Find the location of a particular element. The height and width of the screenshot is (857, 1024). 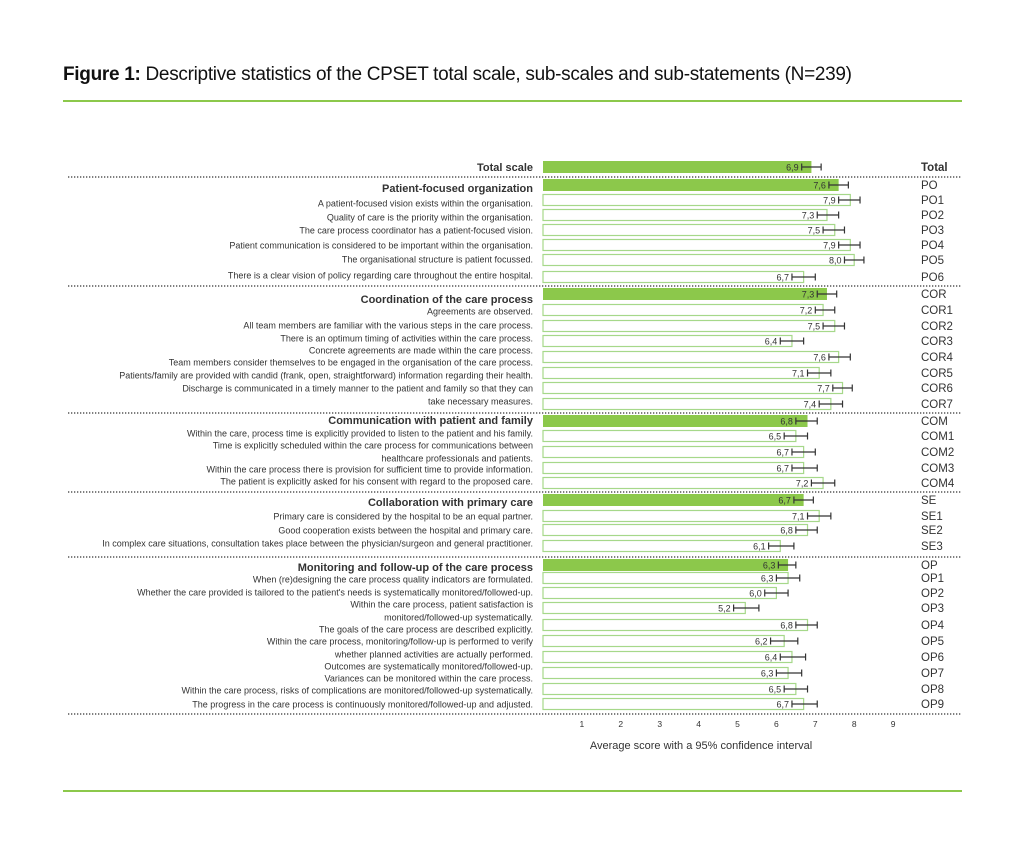

bar-po4 is located at coordinates (696, 245).